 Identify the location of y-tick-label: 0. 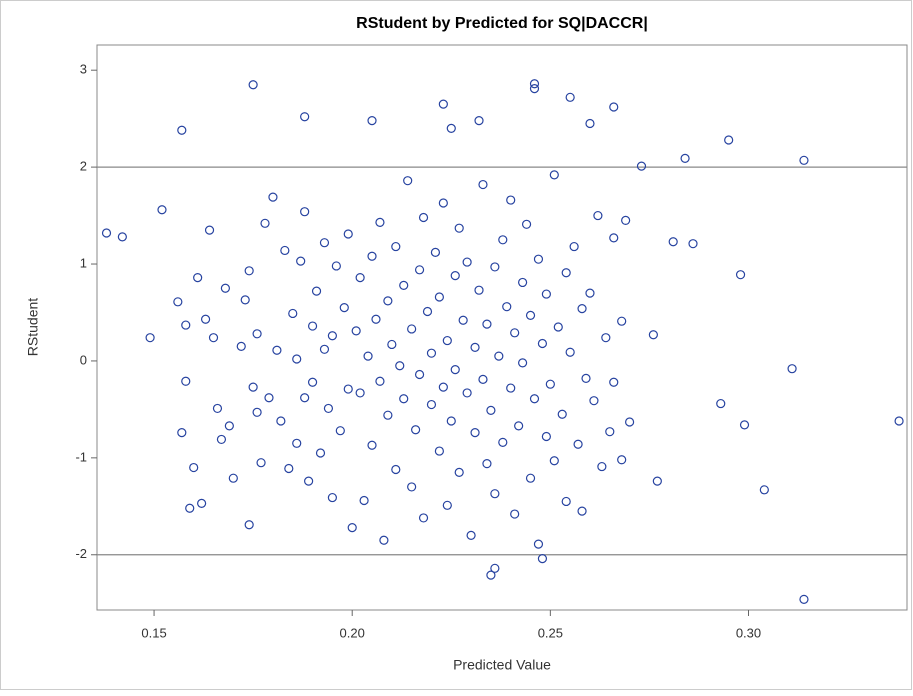
(83, 359).